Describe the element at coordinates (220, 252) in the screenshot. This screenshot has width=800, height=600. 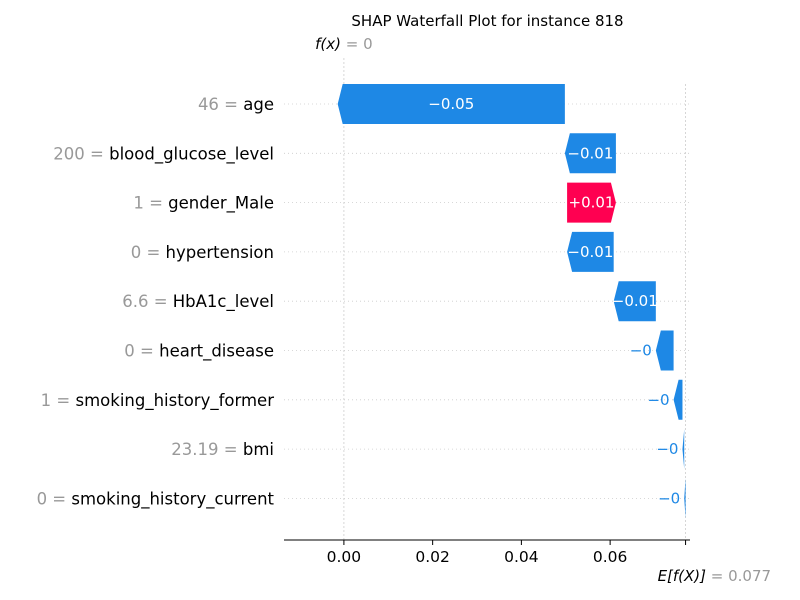
I see `feature-name-text: hypertension` at that location.